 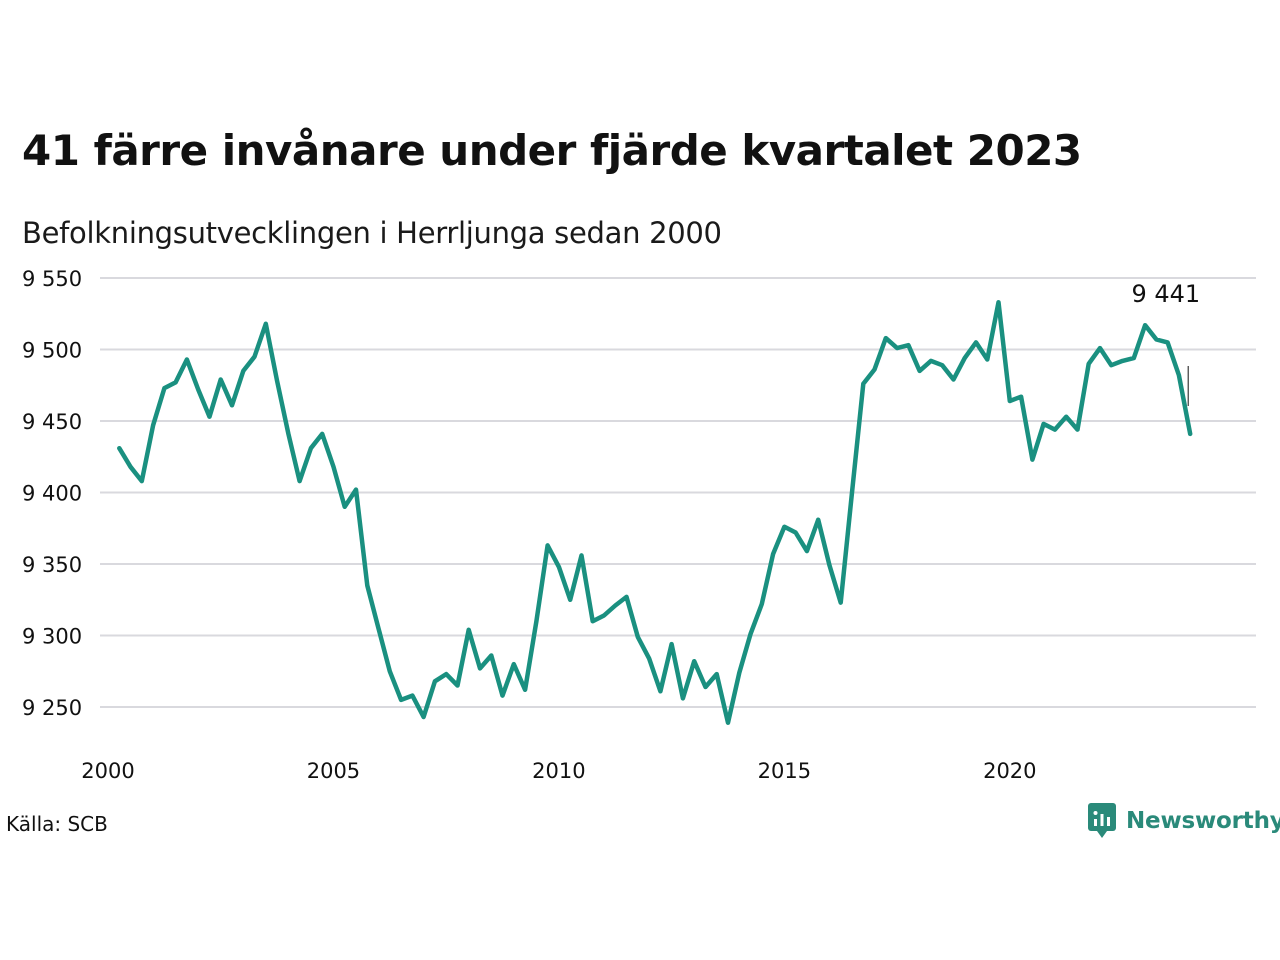 I want to click on y-axis-labels: 9 250 9 300 9 350 9 400 9 450 9 500 9 550, so click(x=52, y=493).